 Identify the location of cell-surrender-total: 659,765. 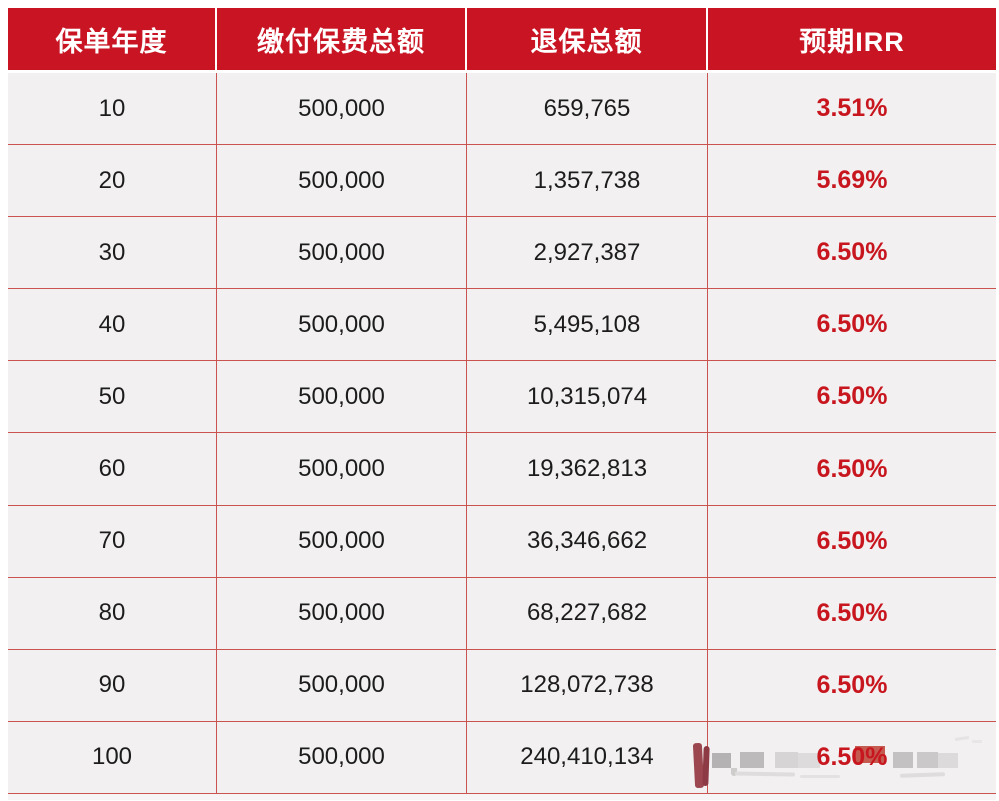
(586, 109).